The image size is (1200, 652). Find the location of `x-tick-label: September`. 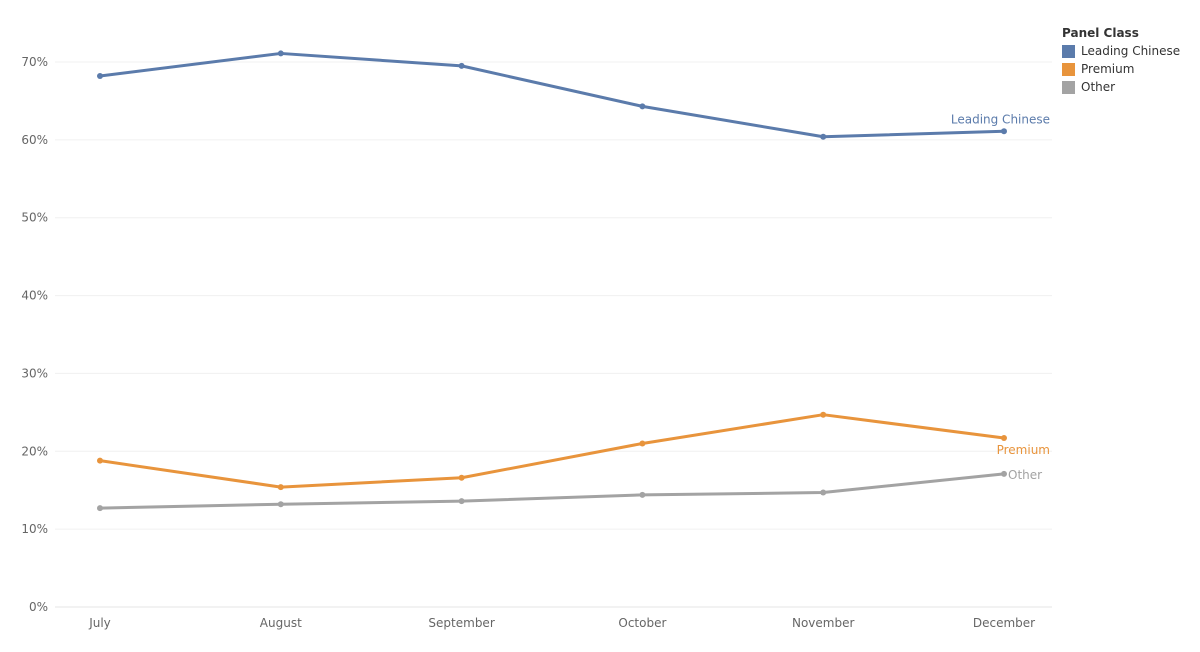

x-tick-label: September is located at coordinates (461, 623).